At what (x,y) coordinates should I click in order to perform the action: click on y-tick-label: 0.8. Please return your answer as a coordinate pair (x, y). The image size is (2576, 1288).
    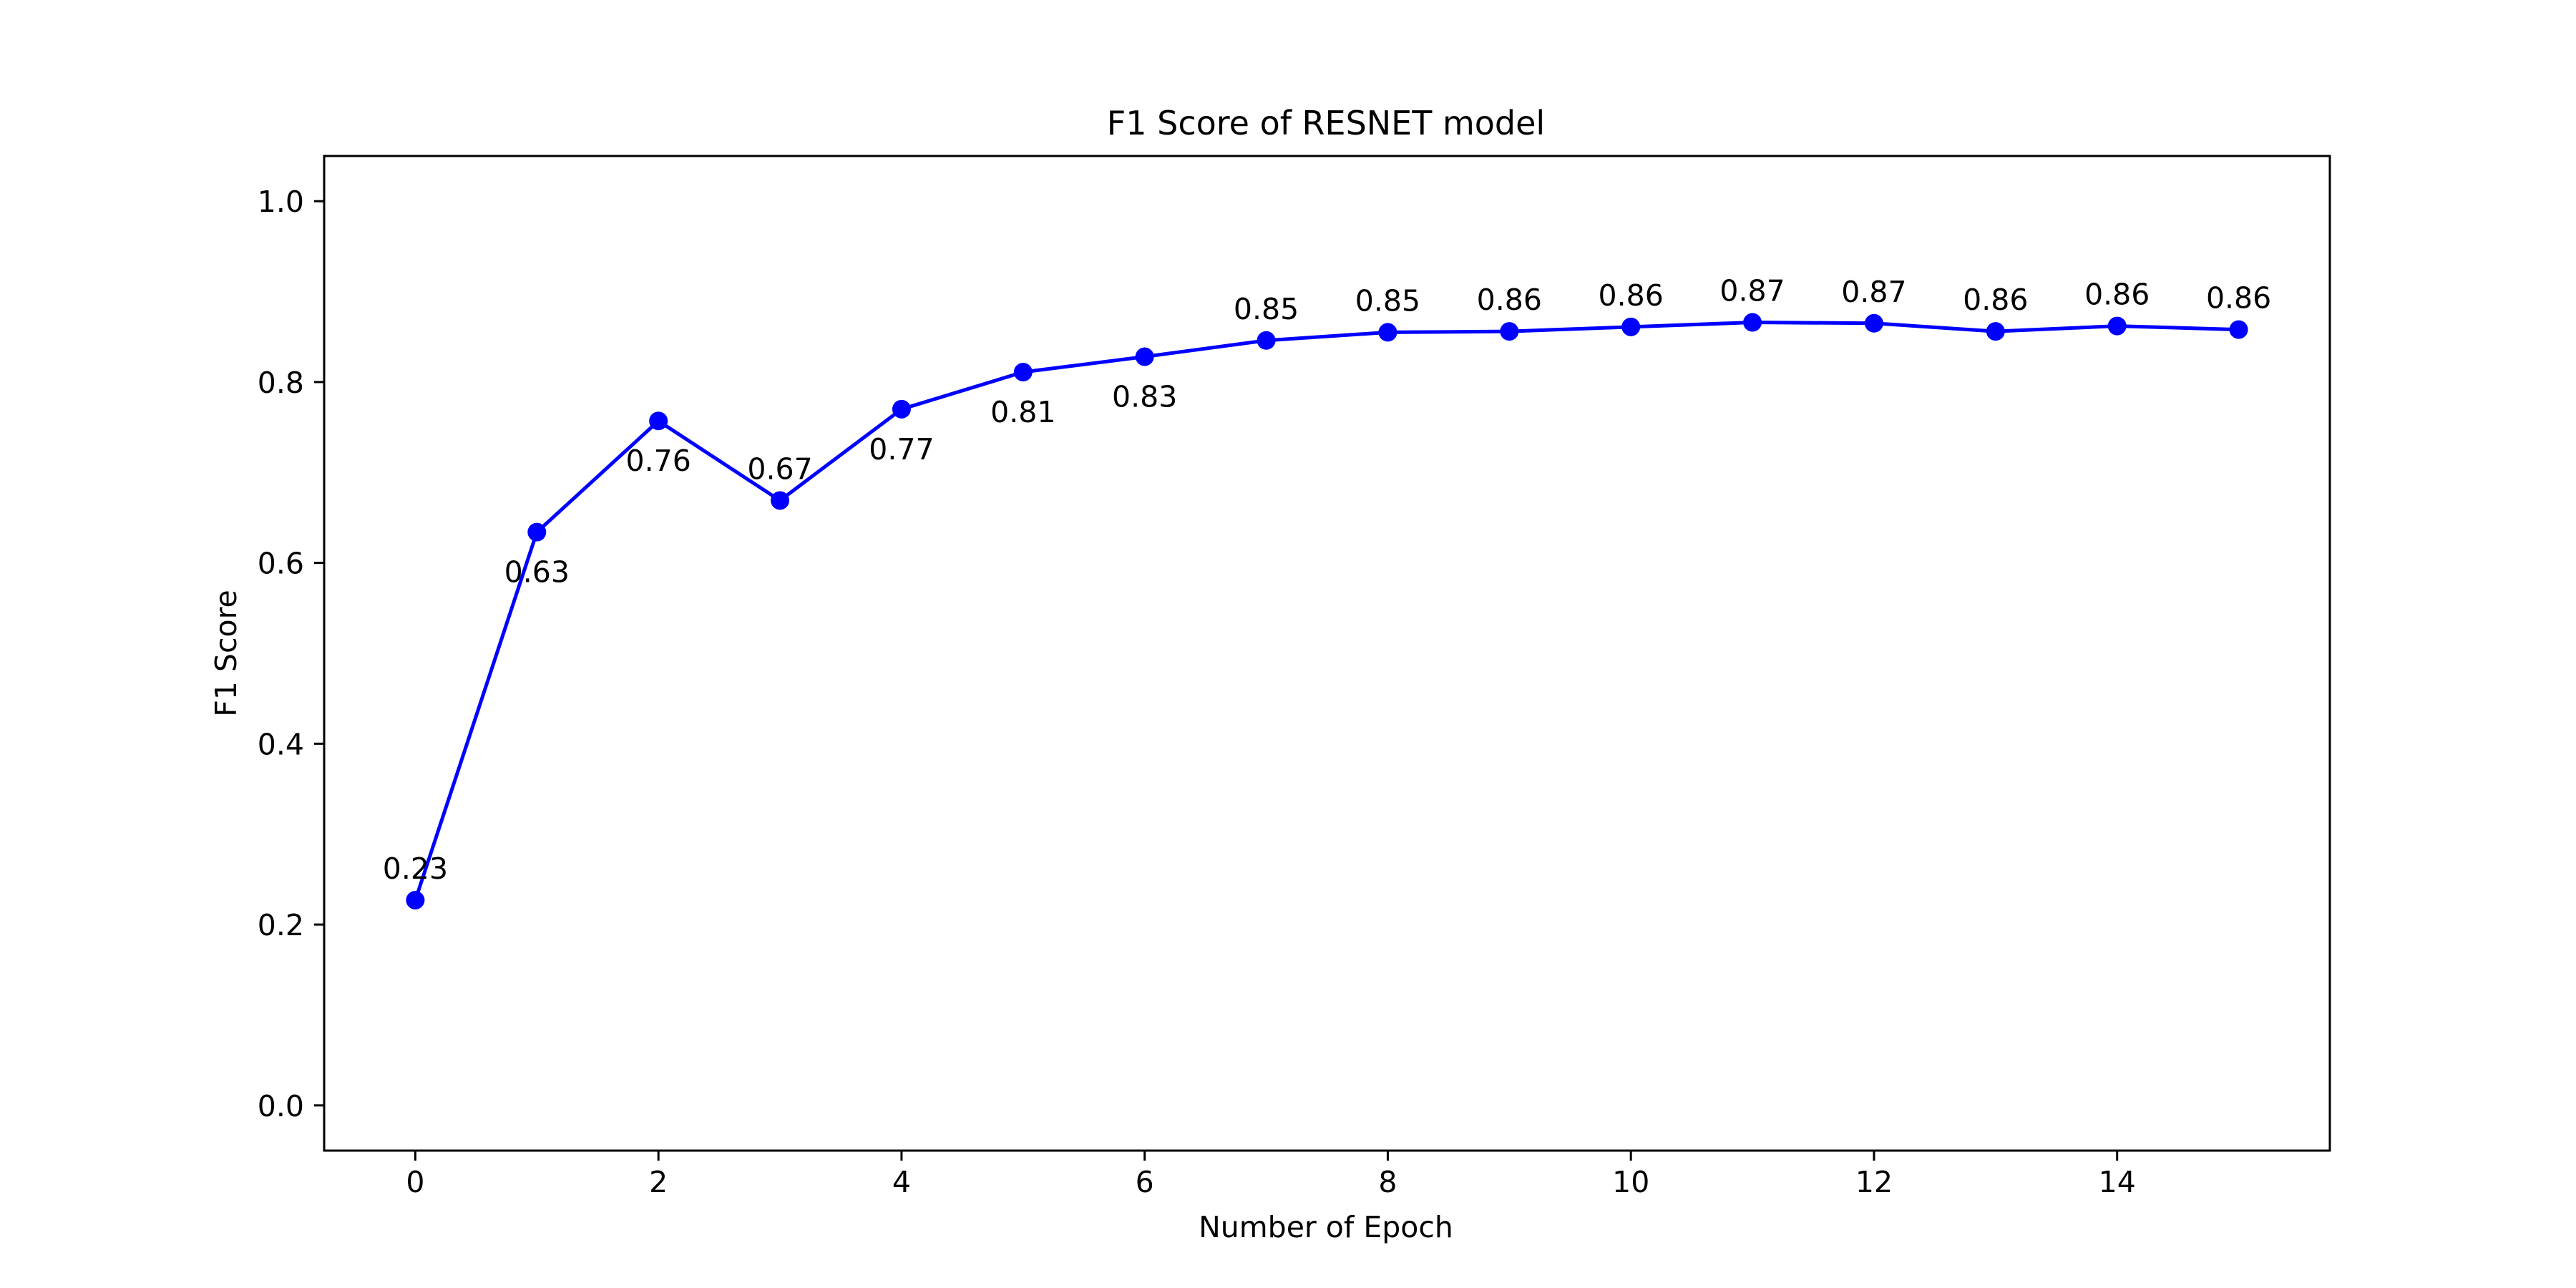
    Looking at the image, I should click on (281, 383).